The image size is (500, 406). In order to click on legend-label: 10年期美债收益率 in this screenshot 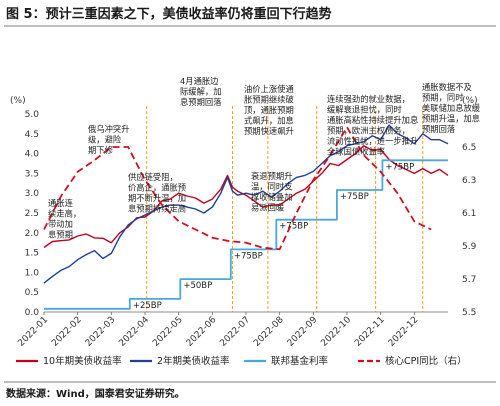, I will do `click(82, 361)`.